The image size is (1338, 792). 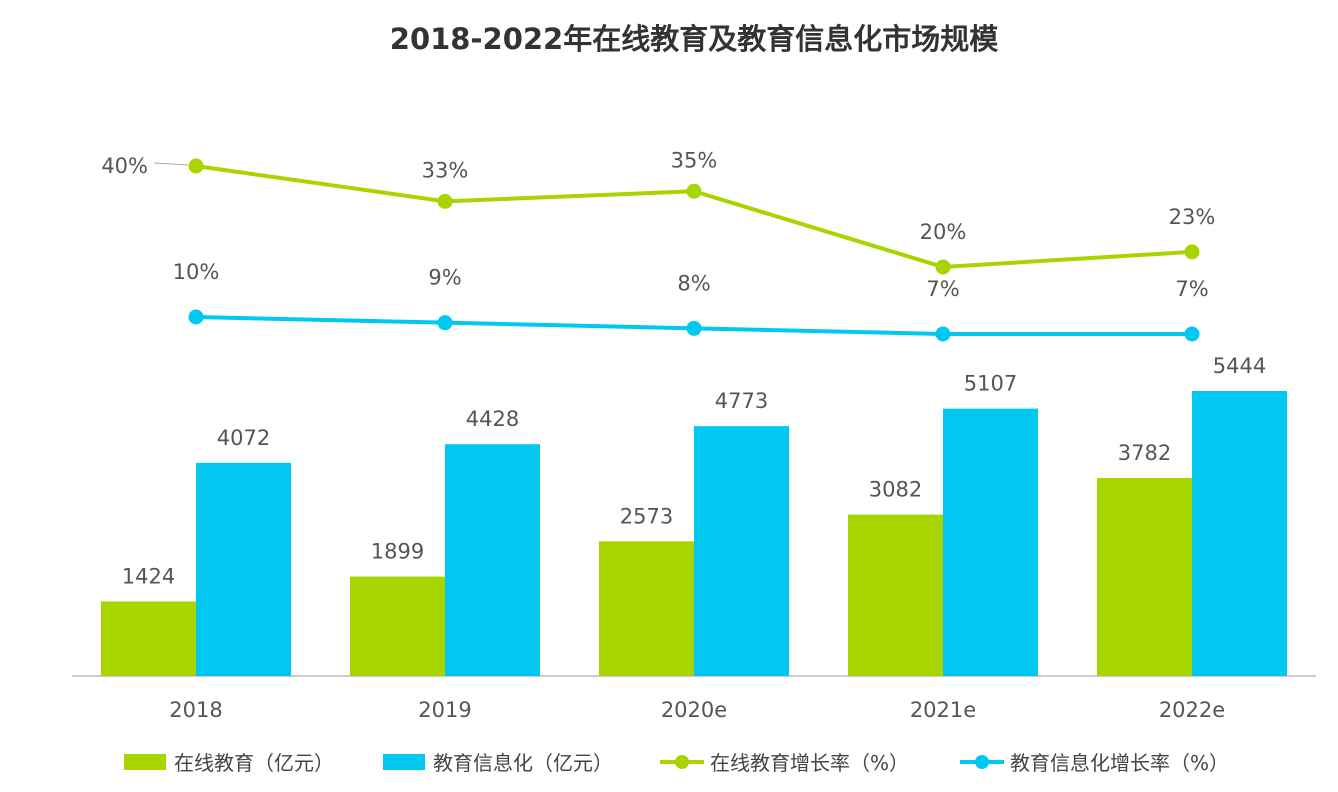 I want to click on bar-label-online-2022e: 3782, so click(x=1144, y=453).